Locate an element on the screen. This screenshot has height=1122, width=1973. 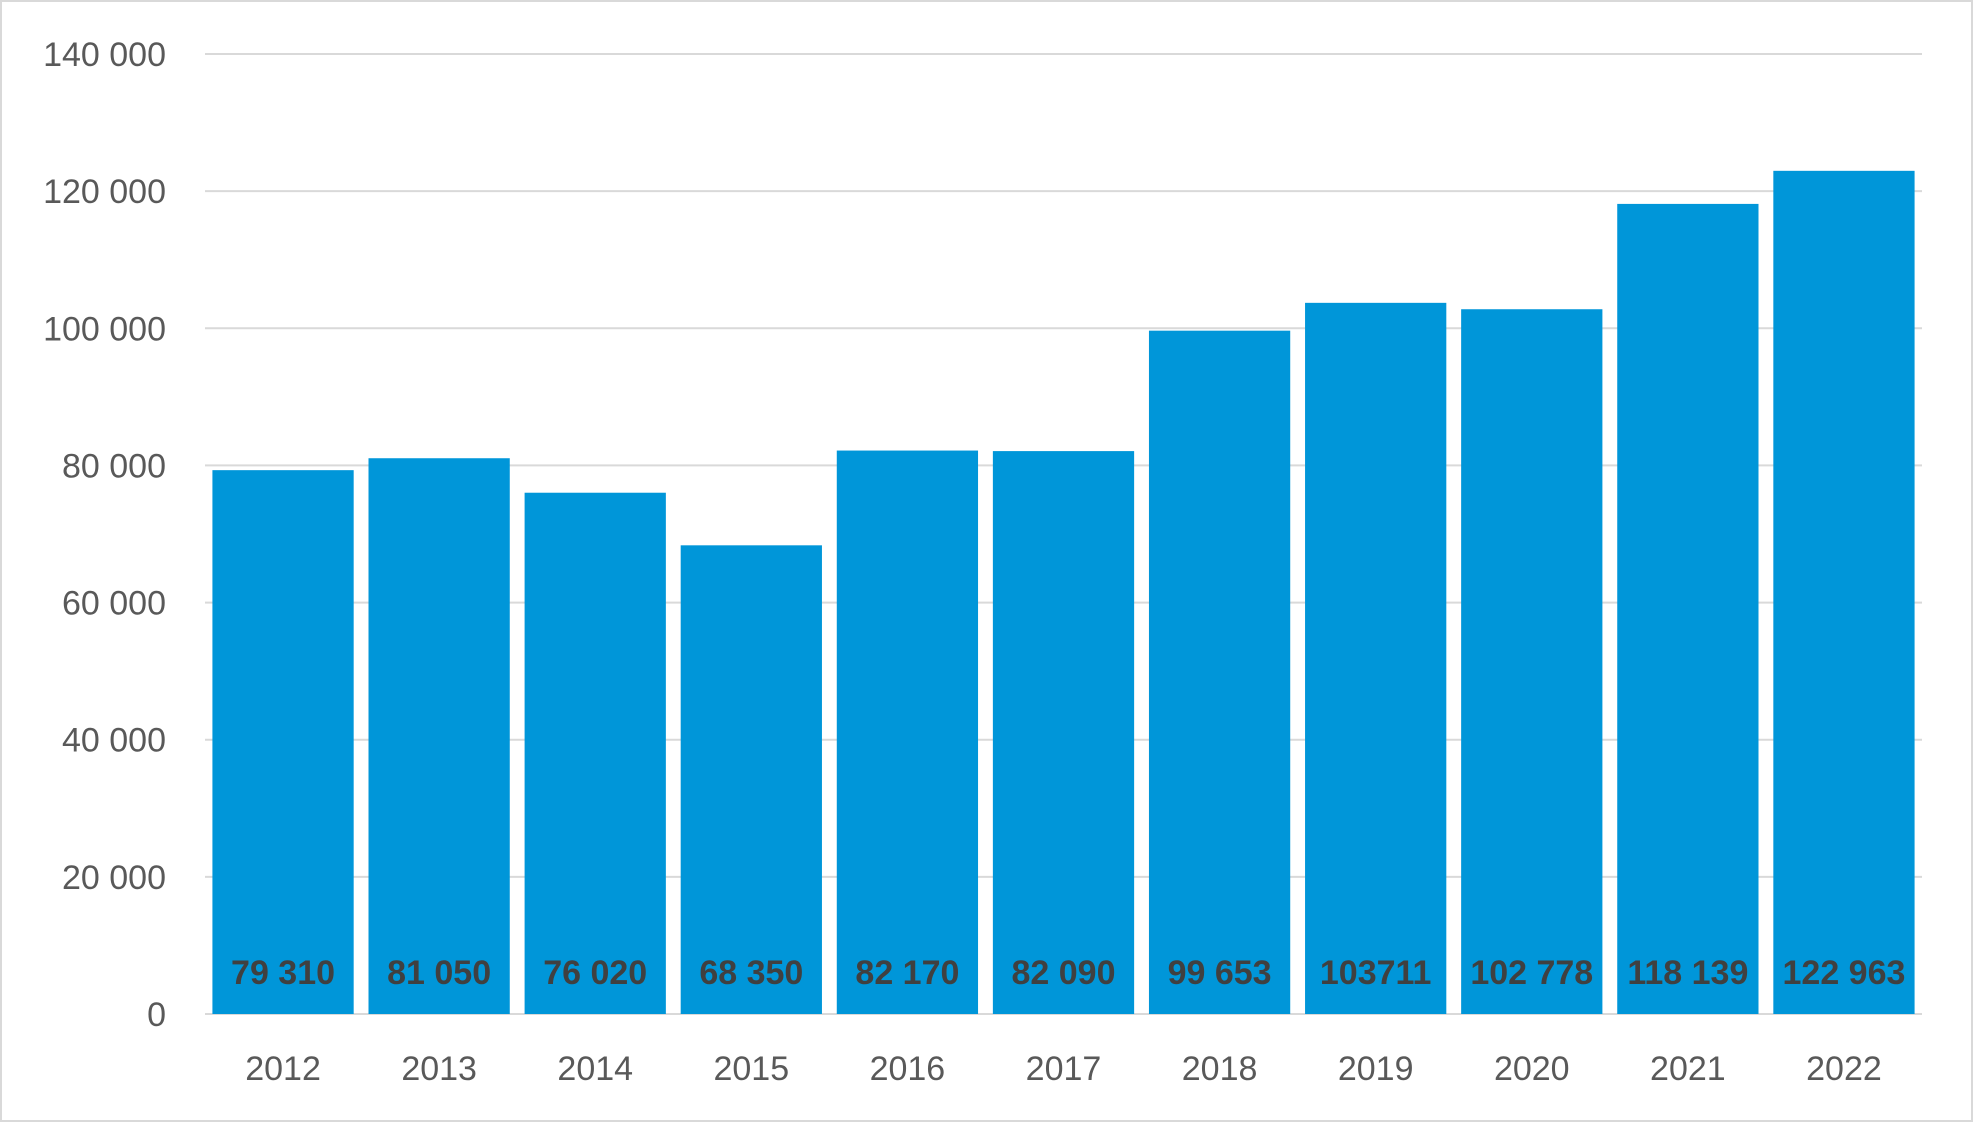
bar-2018 is located at coordinates (1219, 672).